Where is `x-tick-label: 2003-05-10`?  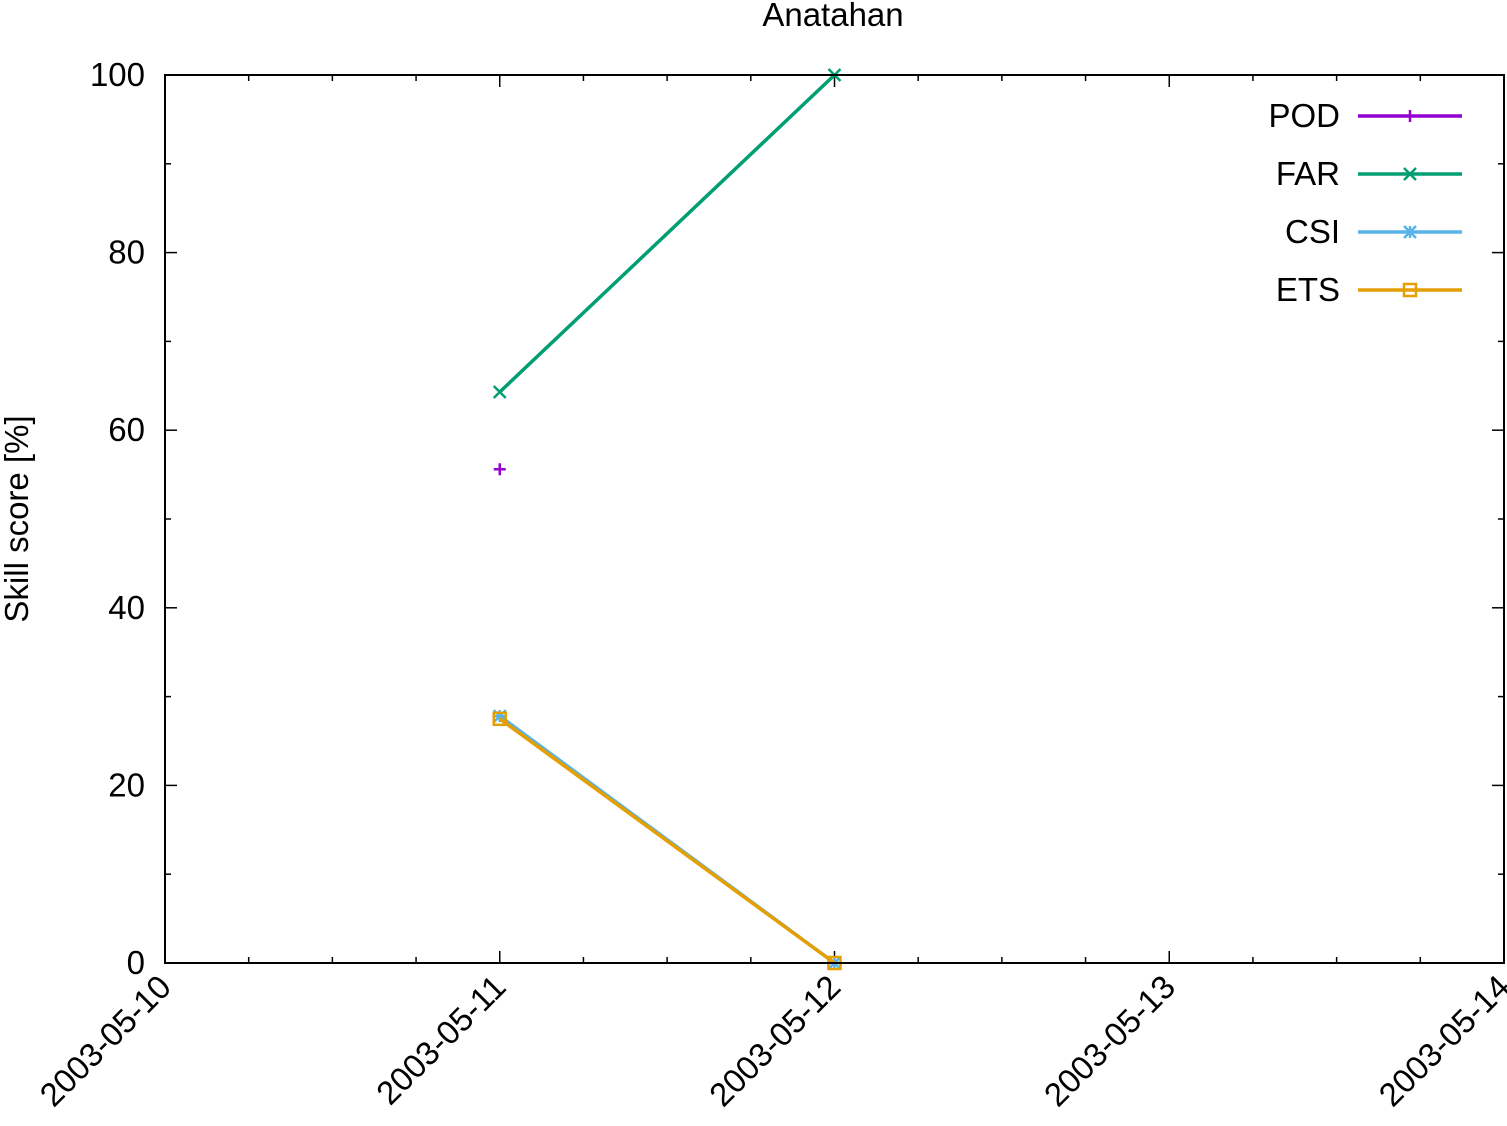 x-tick-label: 2003-05-10 is located at coordinates (105, 1041).